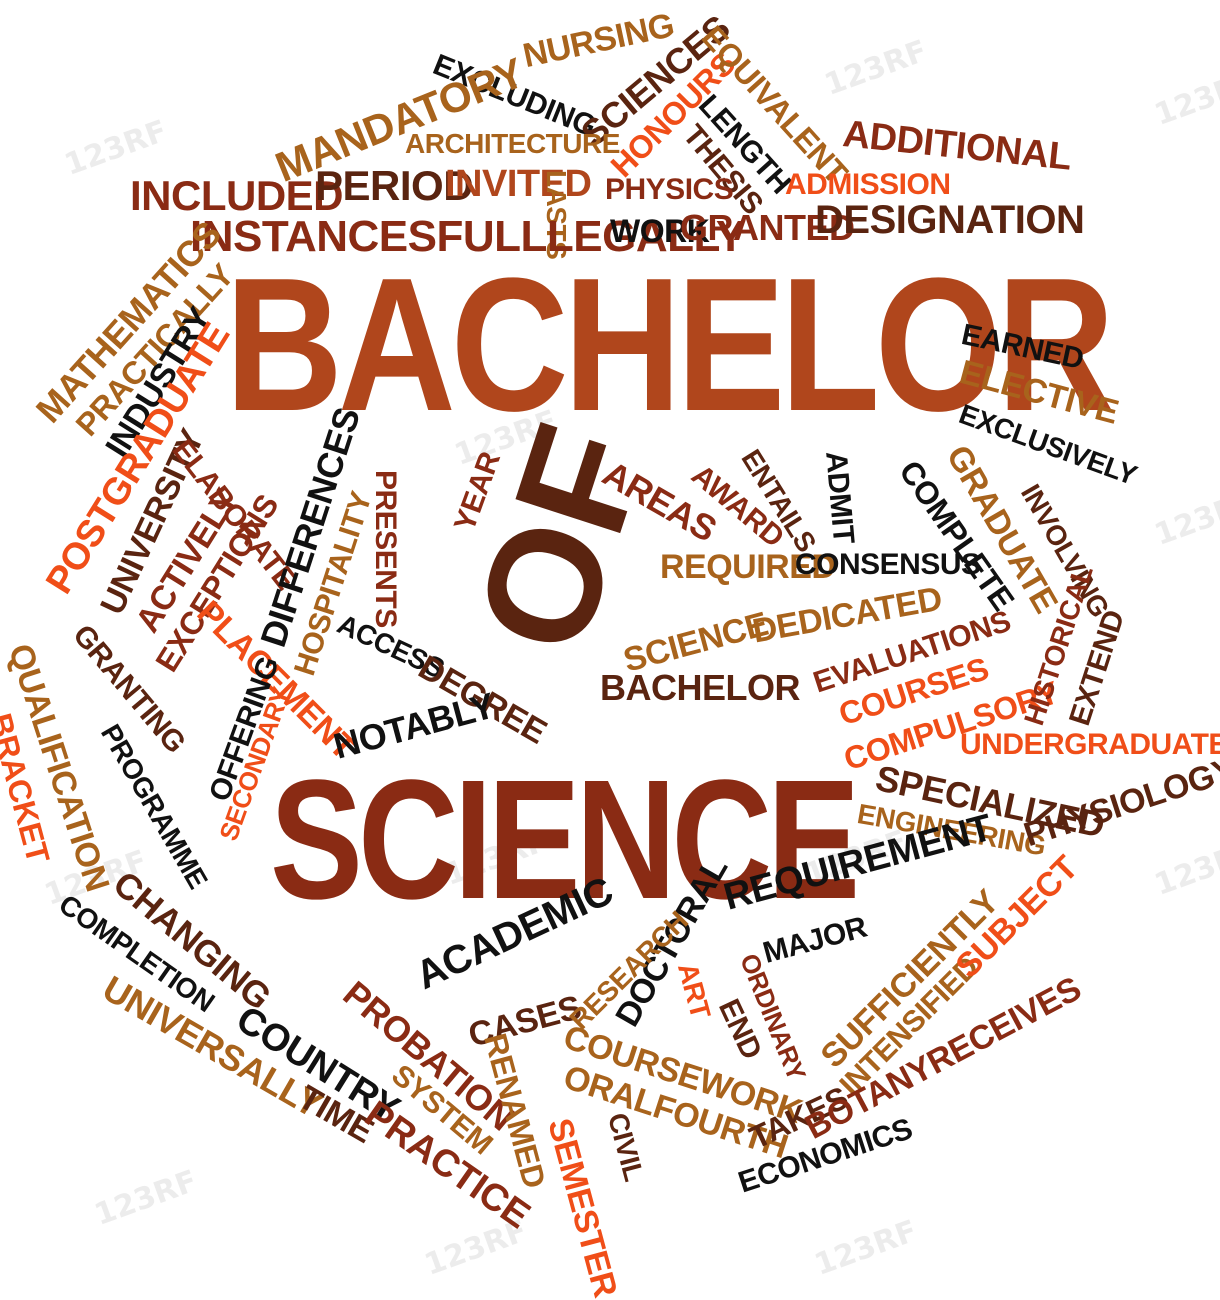  I want to click on word-work: WORK, so click(660, 231).